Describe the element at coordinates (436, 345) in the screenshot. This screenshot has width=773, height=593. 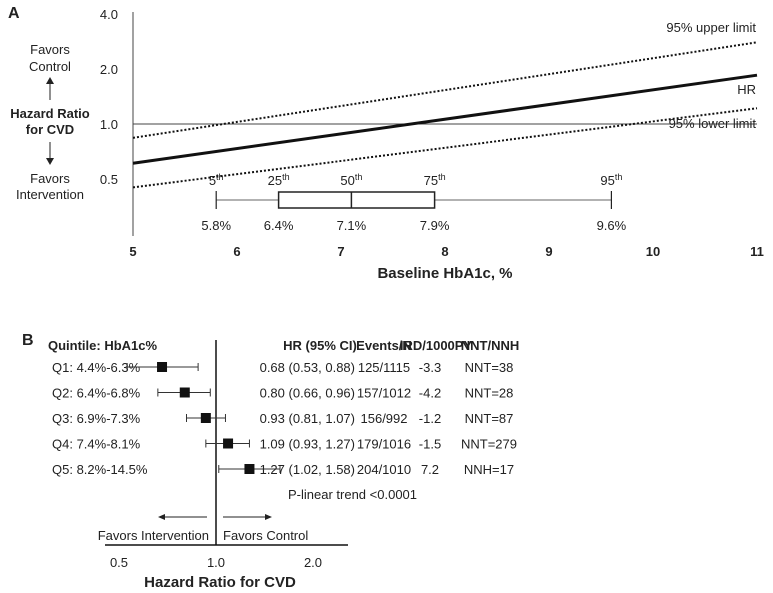
I see `header-ird: IRD/1000PY` at that location.